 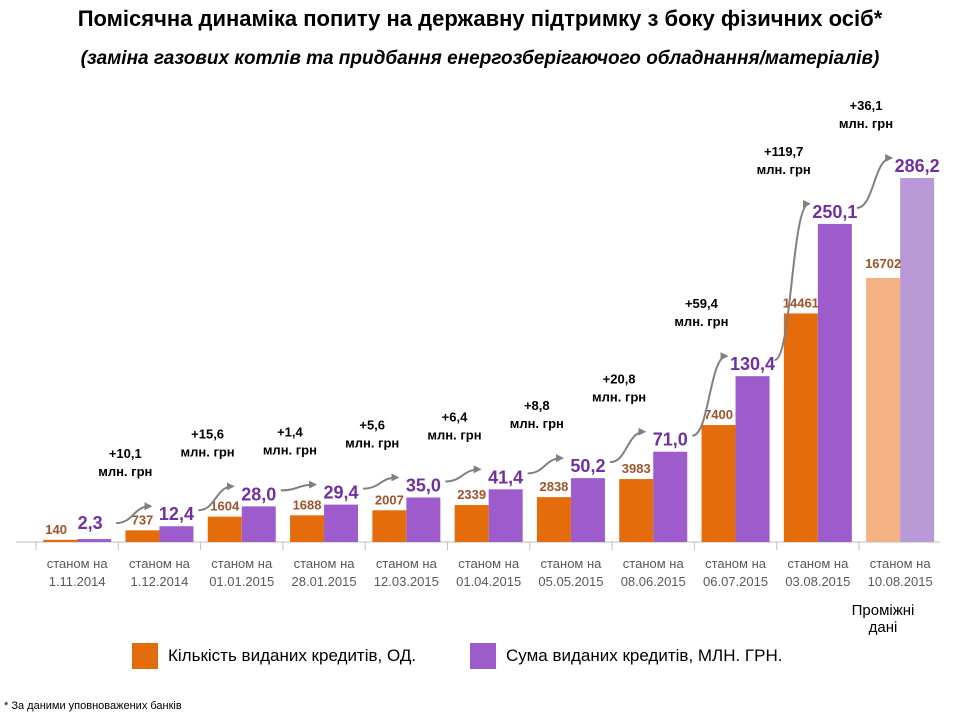 I want to click on count-data-label: 16702, so click(x=883, y=263).